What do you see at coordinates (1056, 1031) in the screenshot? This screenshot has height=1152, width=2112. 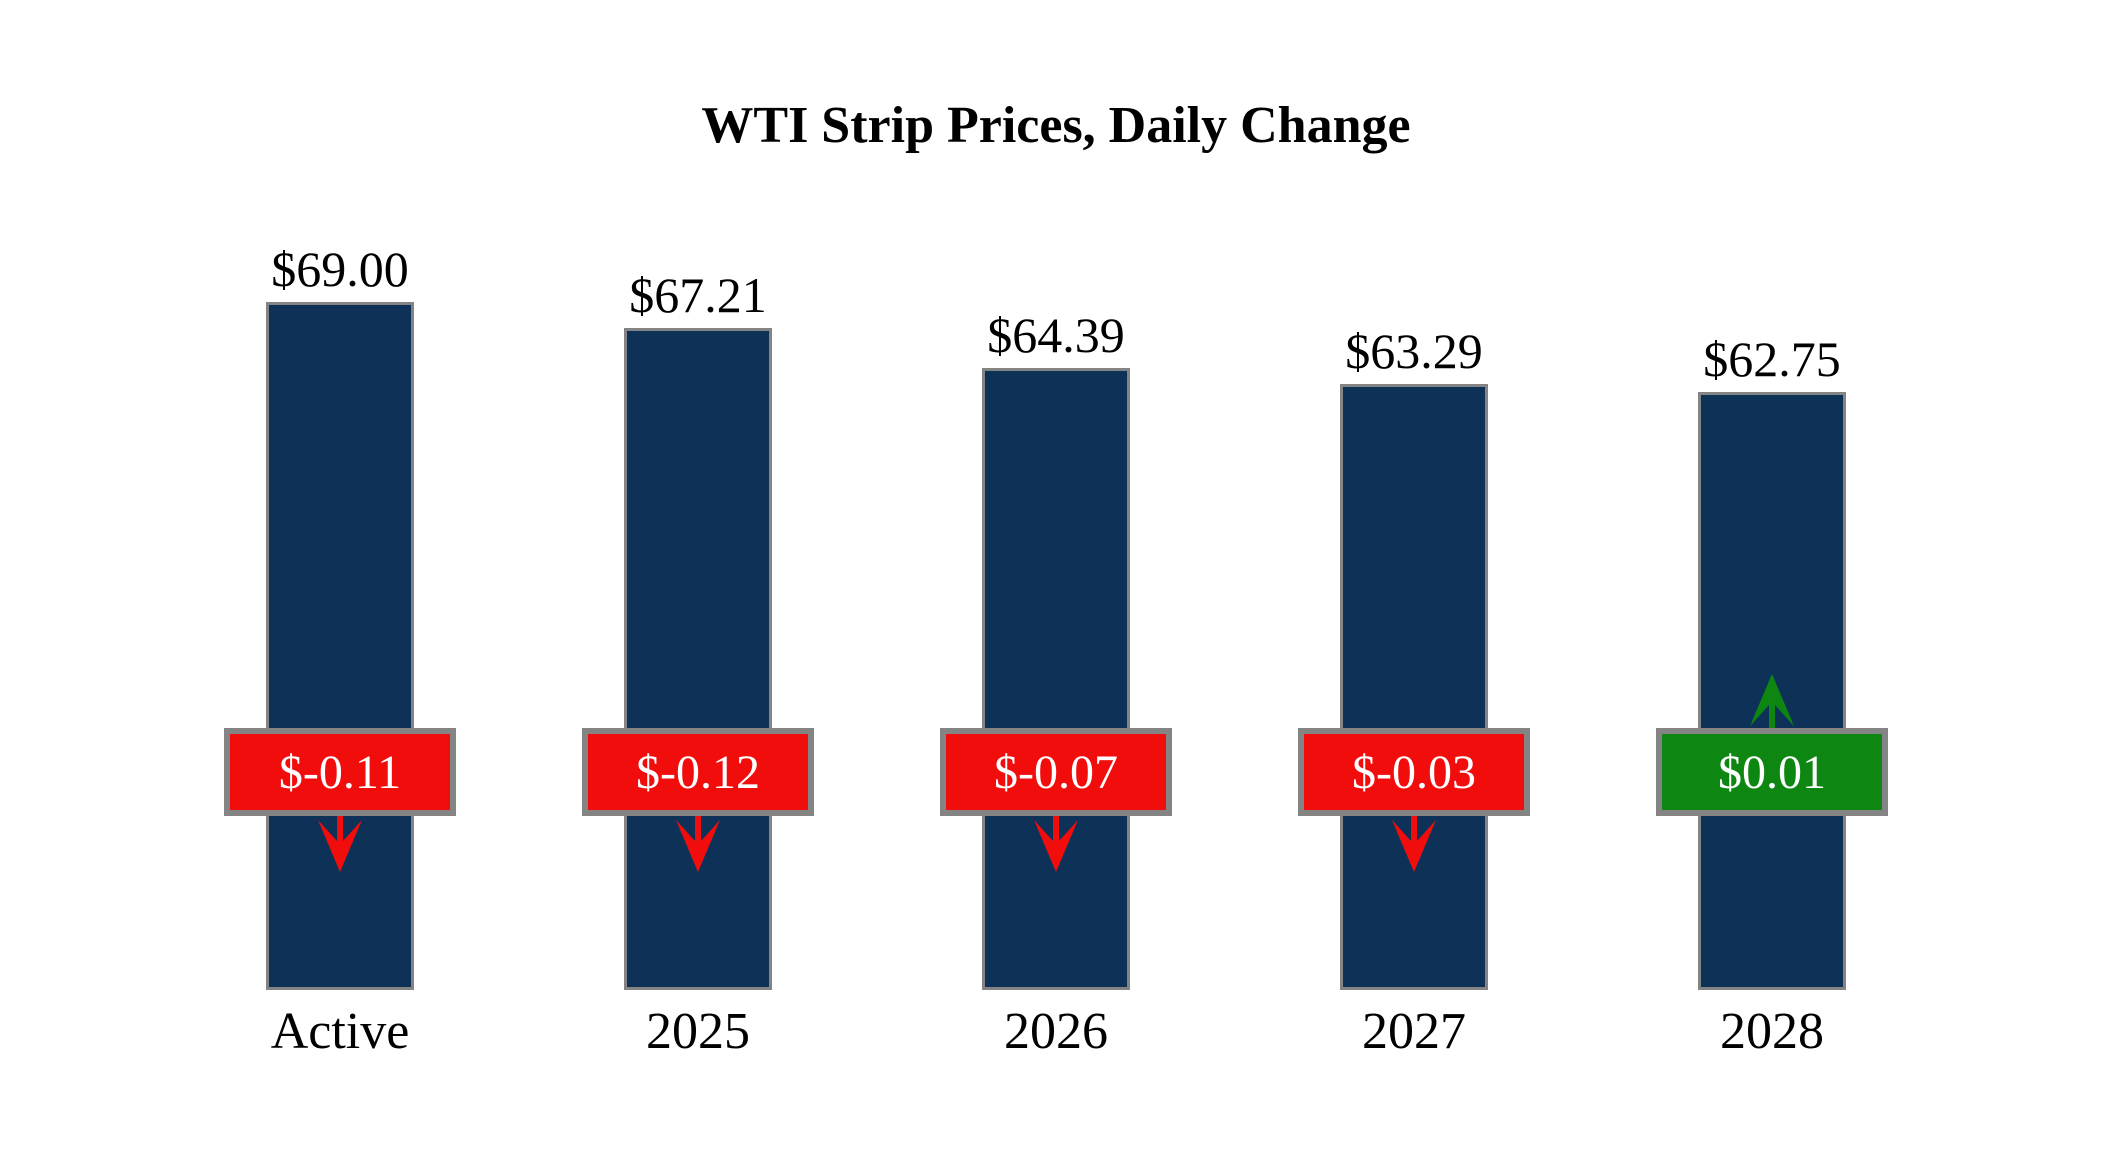 I see `category-label: 2026` at bounding box center [1056, 1031].